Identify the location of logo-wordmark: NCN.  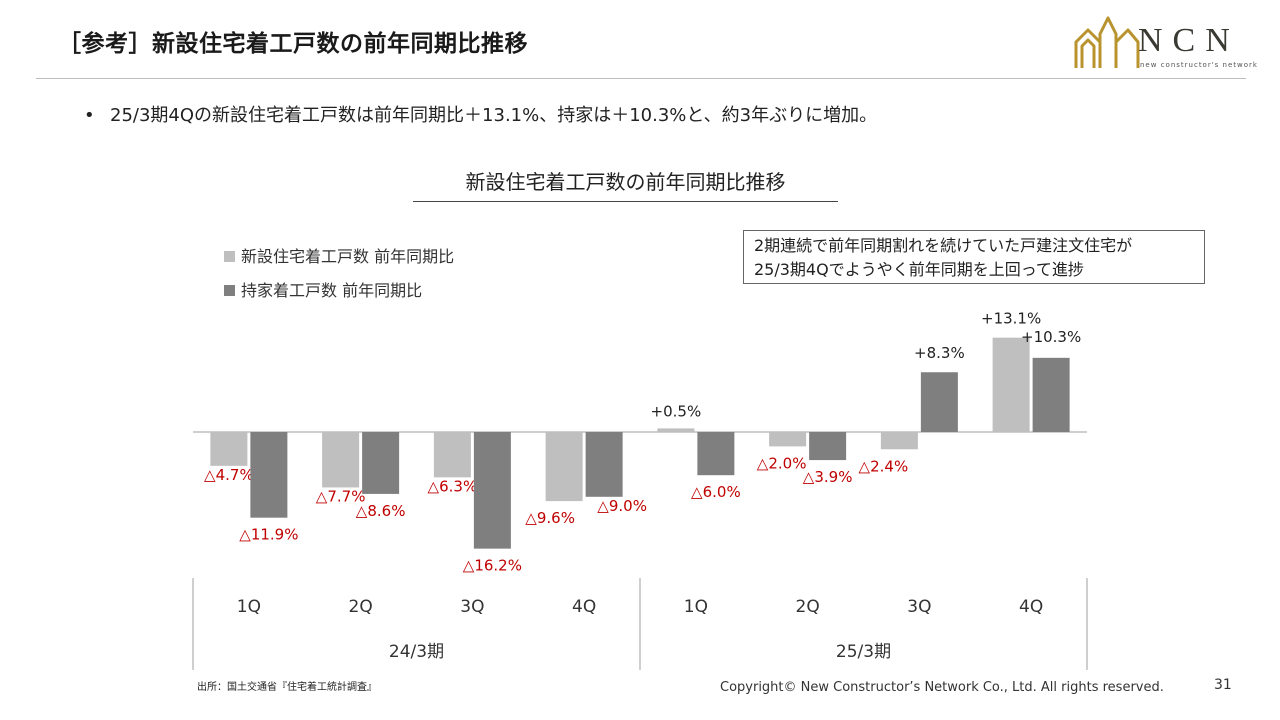
(1189, 40).